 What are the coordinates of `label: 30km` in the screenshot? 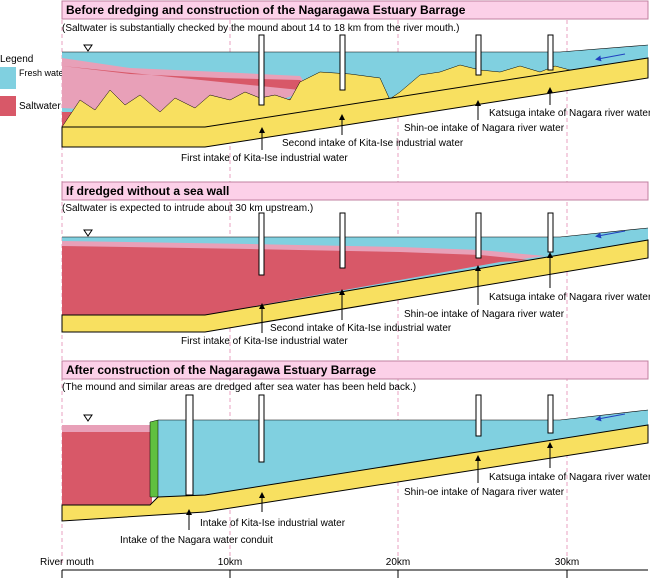 It's located at (567, 562).